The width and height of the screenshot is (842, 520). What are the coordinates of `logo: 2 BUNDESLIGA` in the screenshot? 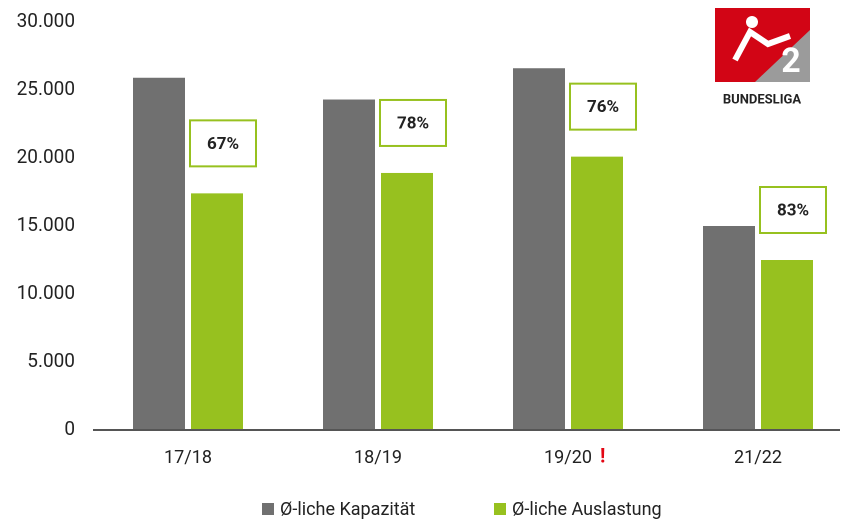 It's located at (762, 57).